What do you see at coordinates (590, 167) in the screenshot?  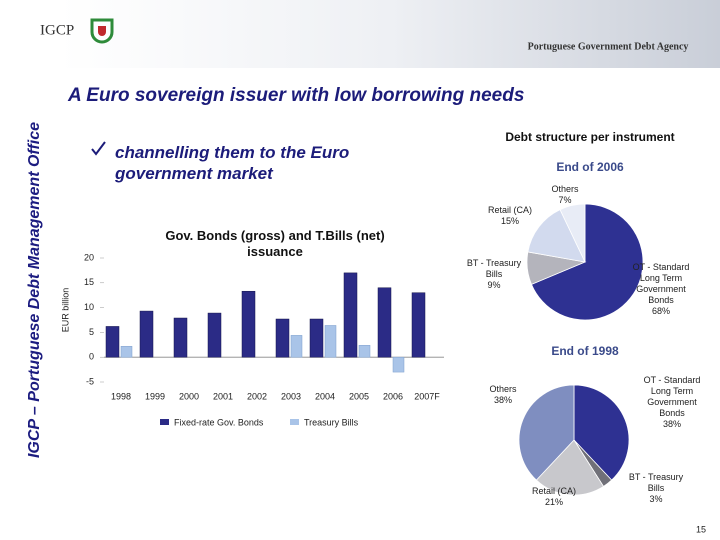 I see `pie-title: End of 2006` at bounding box center [590, 167].